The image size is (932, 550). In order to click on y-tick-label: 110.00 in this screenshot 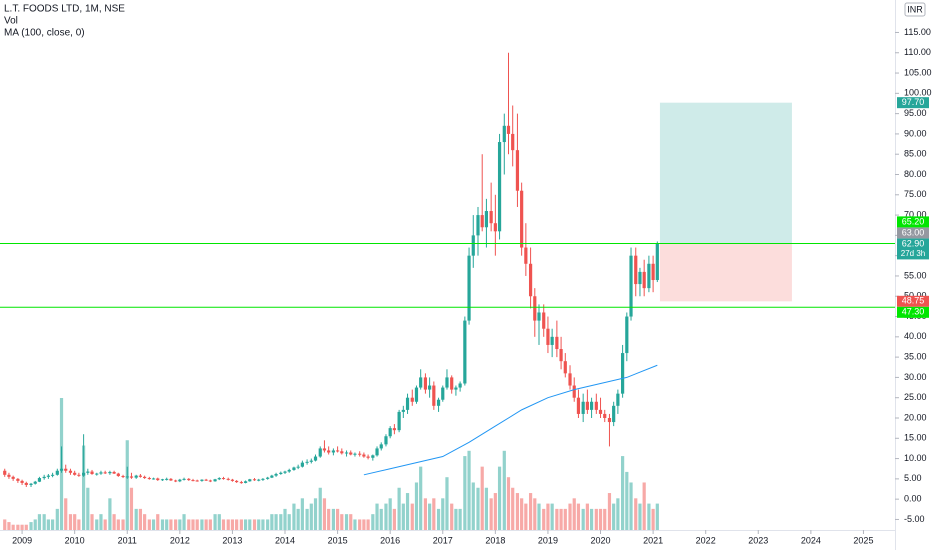, I will do `click(917, 52)`.